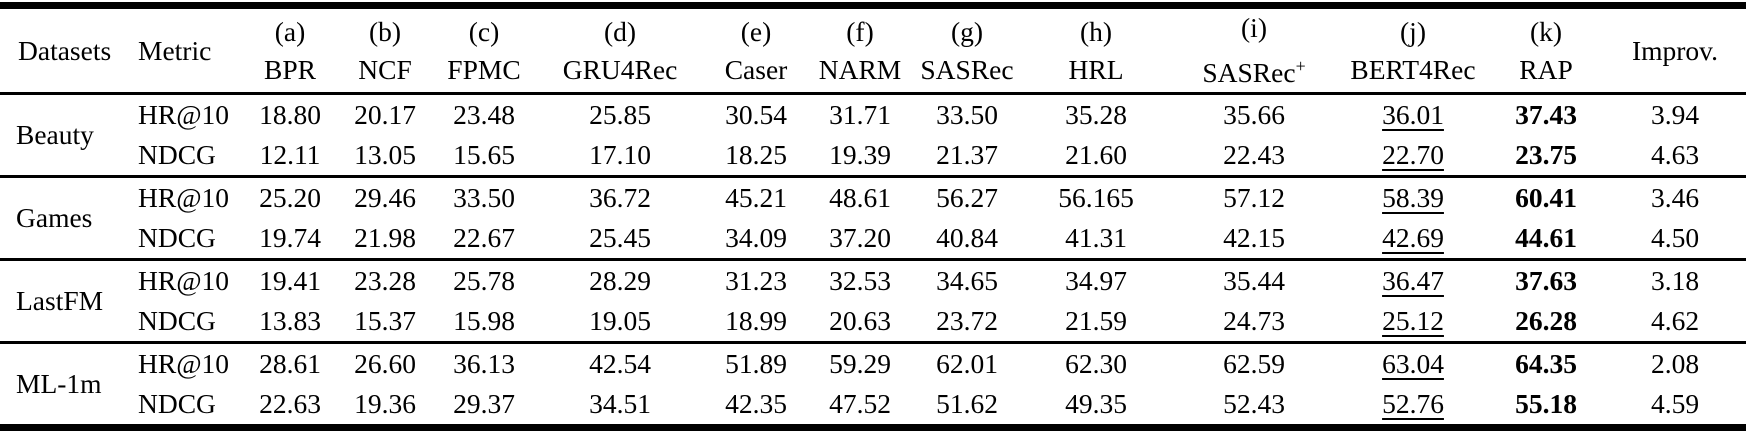 The width and height of the screenshot is (1746, 431). What do you see at coordinates (860, 155) in the screenshot?
I see `cell-narm: 19.39` at bounding box center [860, 155].